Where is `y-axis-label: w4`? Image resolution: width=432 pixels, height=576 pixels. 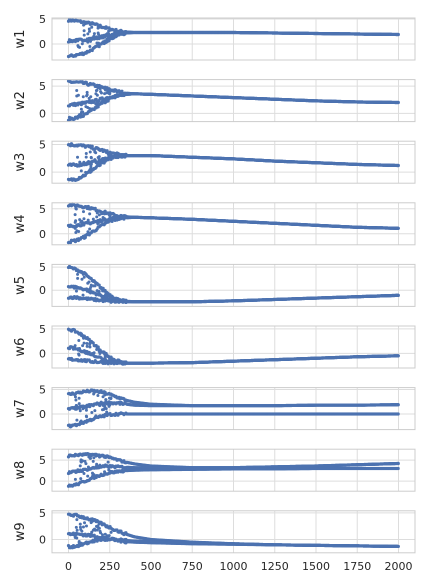 y-axis-label: w4 is located at coordinates (20, 223).